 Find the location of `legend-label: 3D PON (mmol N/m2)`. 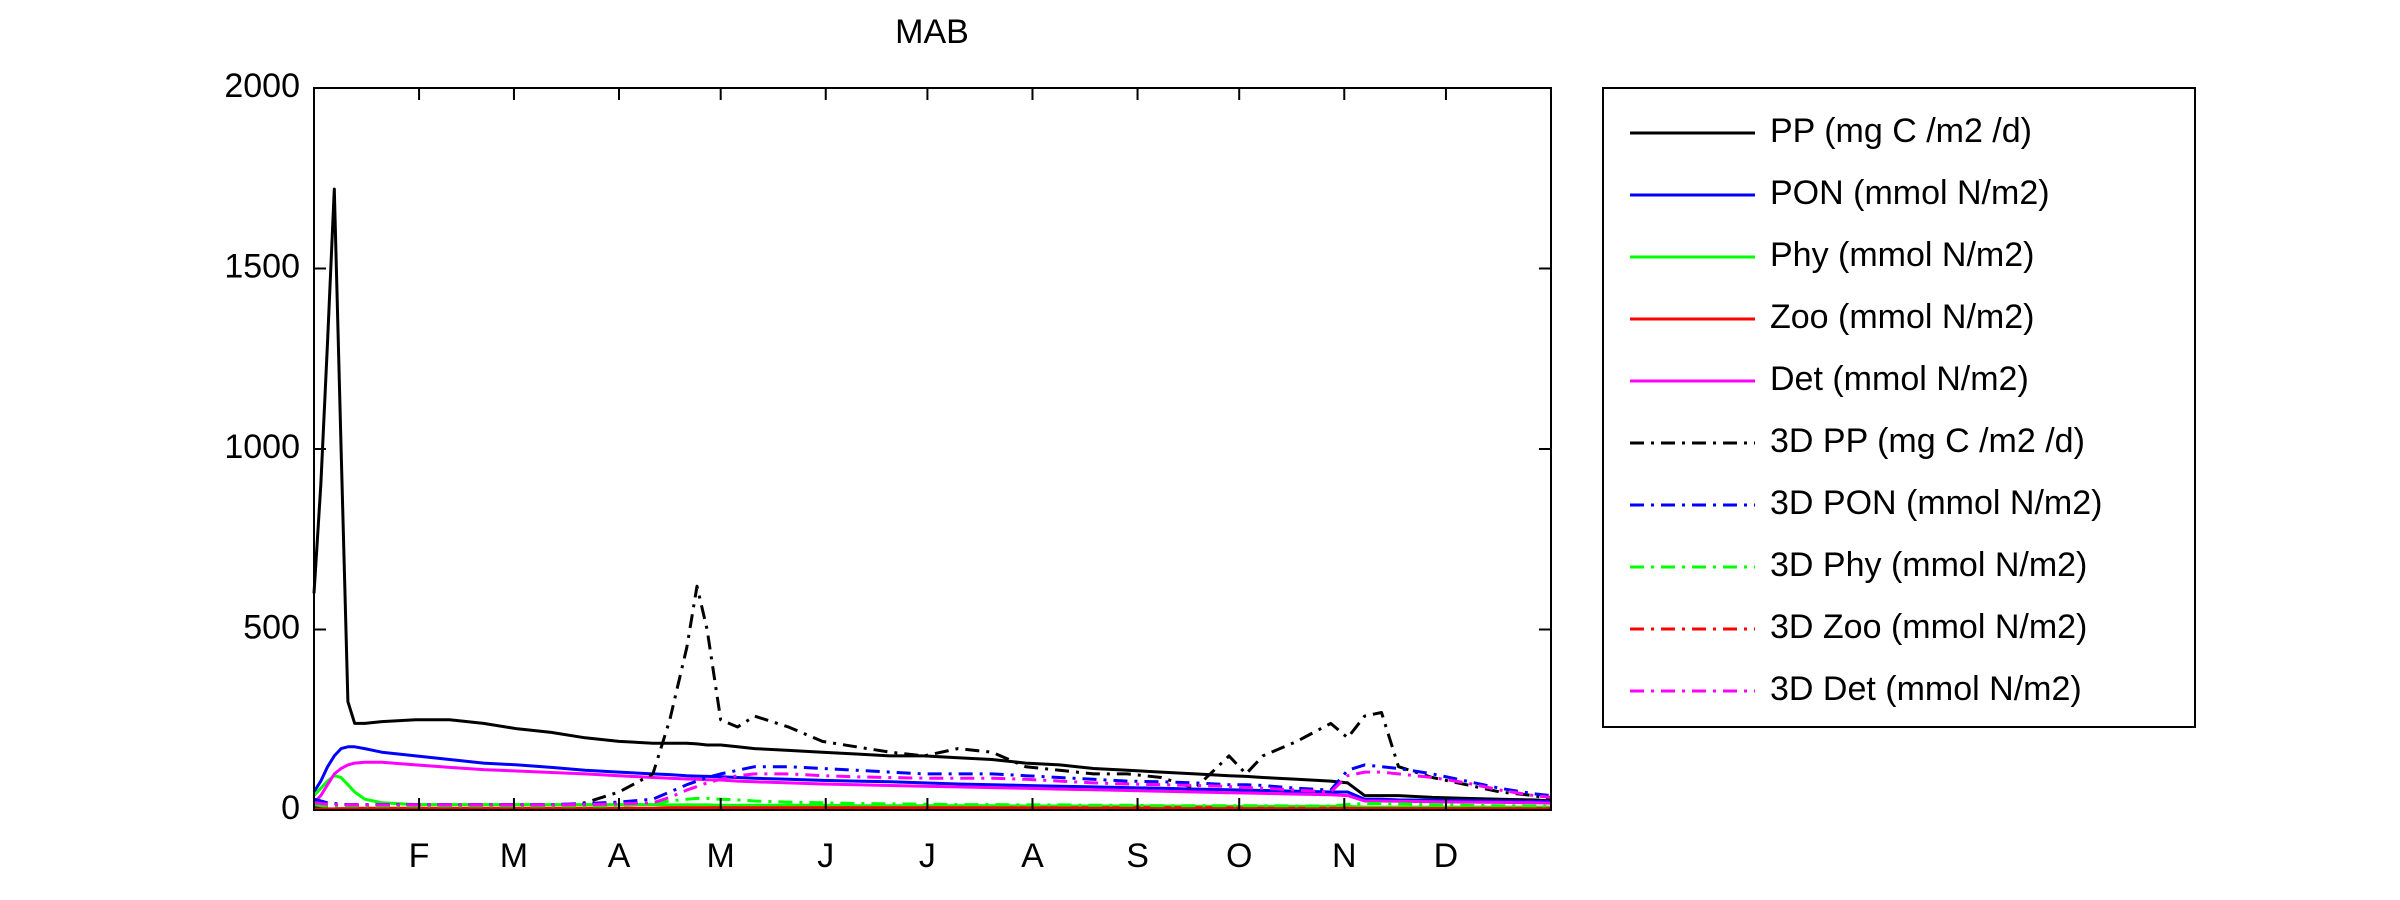

legend-label: 3D PON (mmol N/m2) is located at coordinates (1936, 503).